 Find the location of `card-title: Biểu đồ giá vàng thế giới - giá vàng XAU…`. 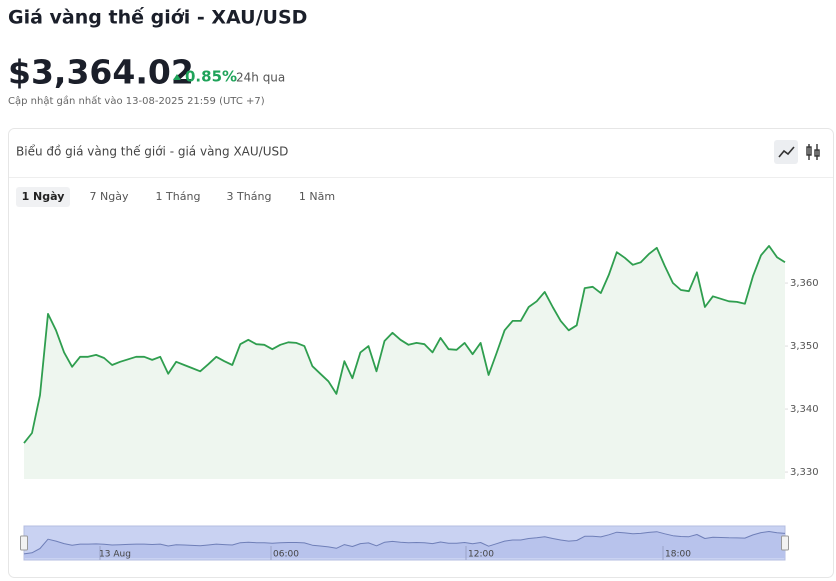

card-title: Biểu đồ giá vàng thế giới - giá vàng XAU… is located at coordinates (152, 152).